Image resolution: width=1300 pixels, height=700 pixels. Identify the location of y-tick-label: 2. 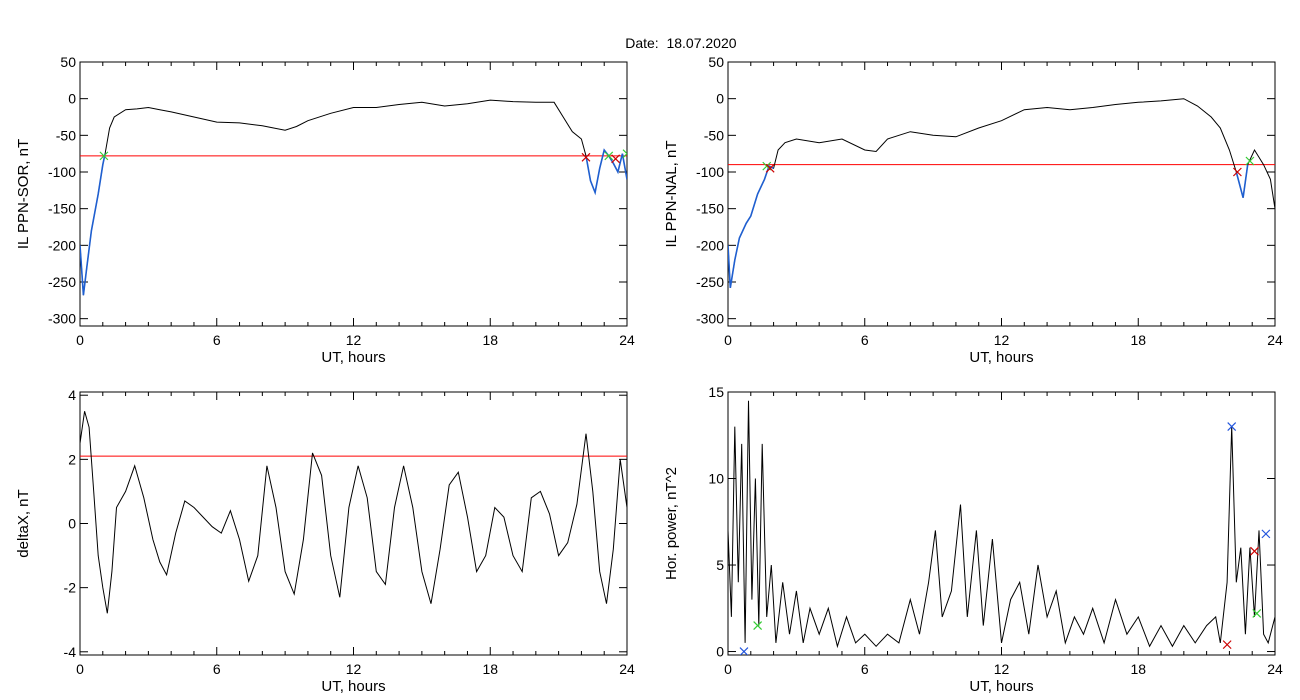
(72, 459).